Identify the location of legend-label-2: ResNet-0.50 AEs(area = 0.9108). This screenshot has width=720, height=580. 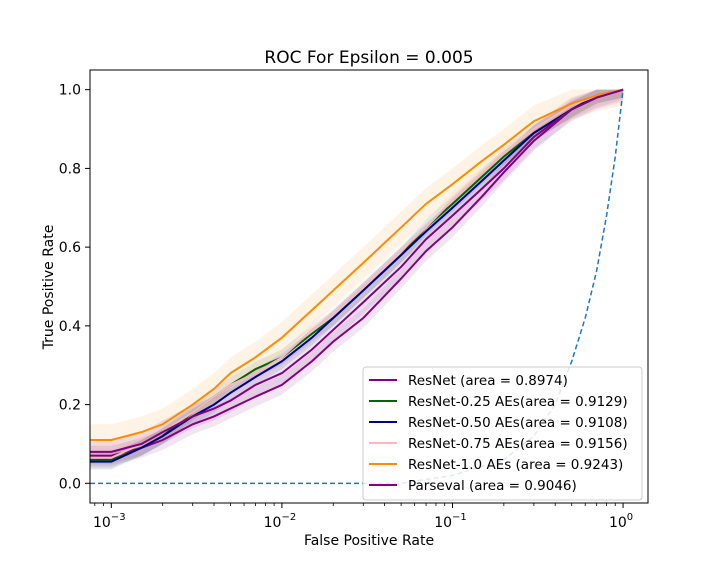
(518, 423).